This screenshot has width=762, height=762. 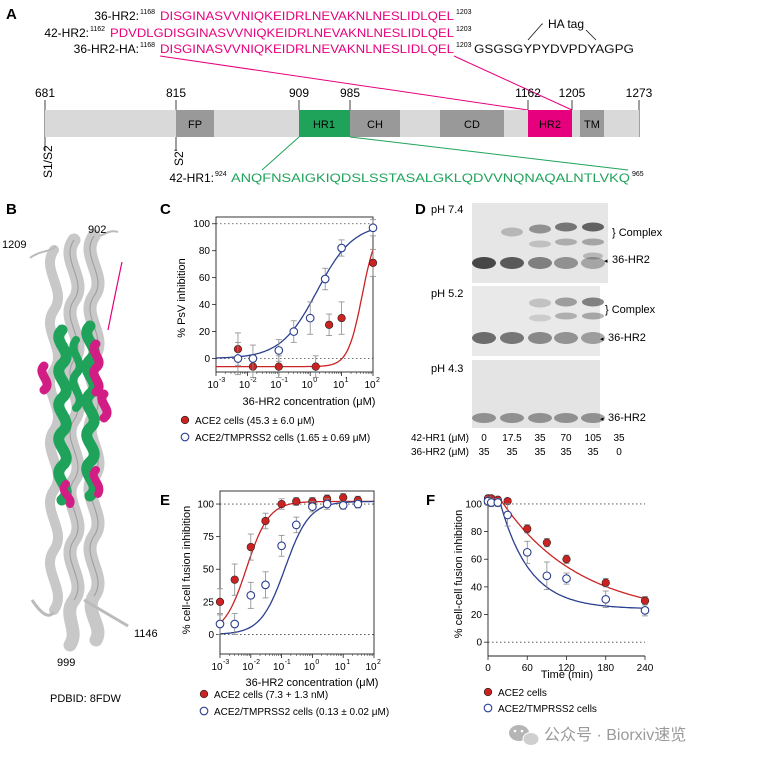 What do you see at coordinates (205, 305) in the screenshot?
I see `y-tick-label: 40` at bounding box center [205, 305].